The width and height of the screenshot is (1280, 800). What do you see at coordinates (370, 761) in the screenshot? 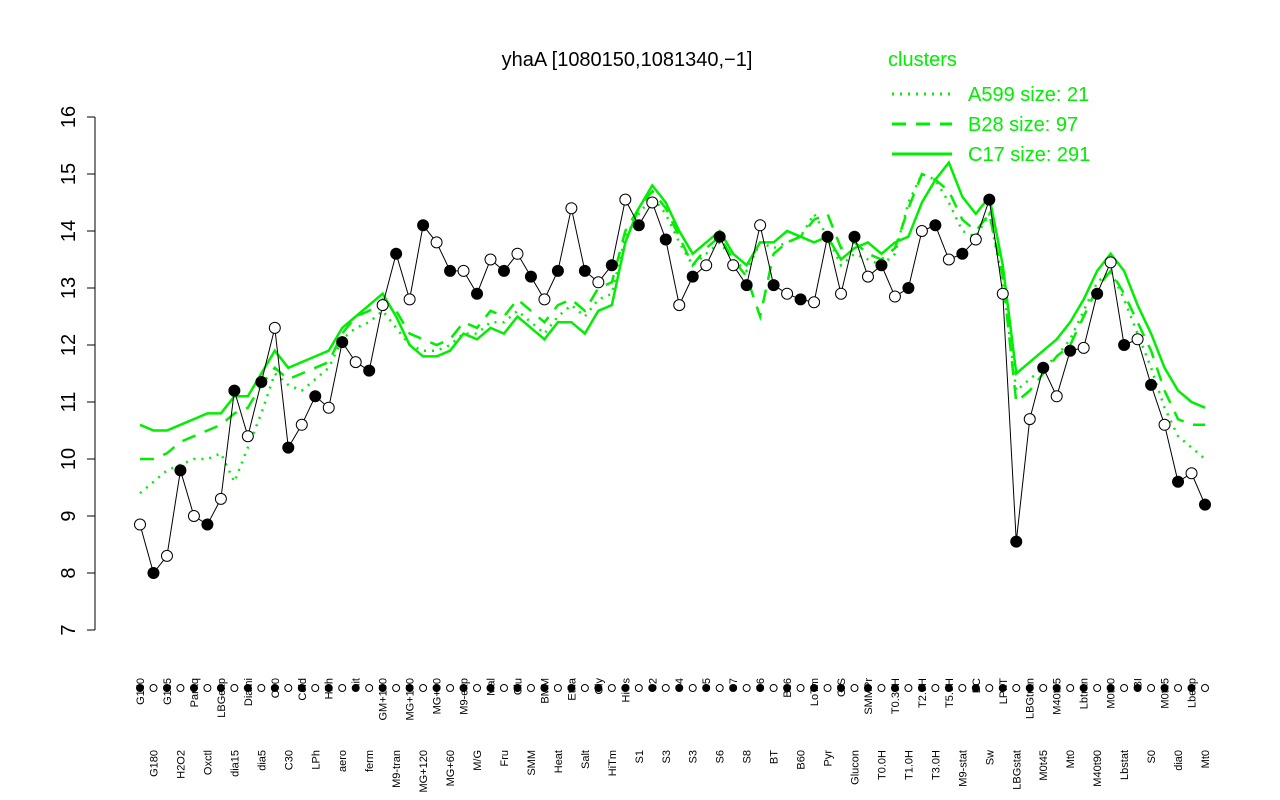
I see `x-tick-label: ferm` at bounding box center [370, 761].